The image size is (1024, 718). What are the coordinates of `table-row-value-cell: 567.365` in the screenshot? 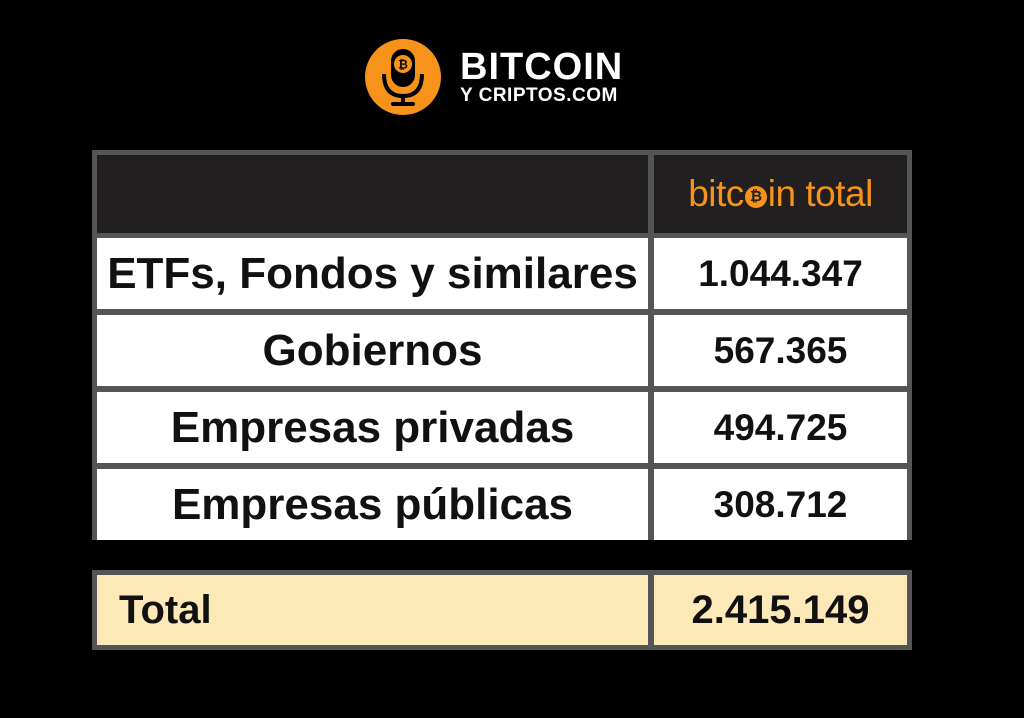 It's located at (780, 350).